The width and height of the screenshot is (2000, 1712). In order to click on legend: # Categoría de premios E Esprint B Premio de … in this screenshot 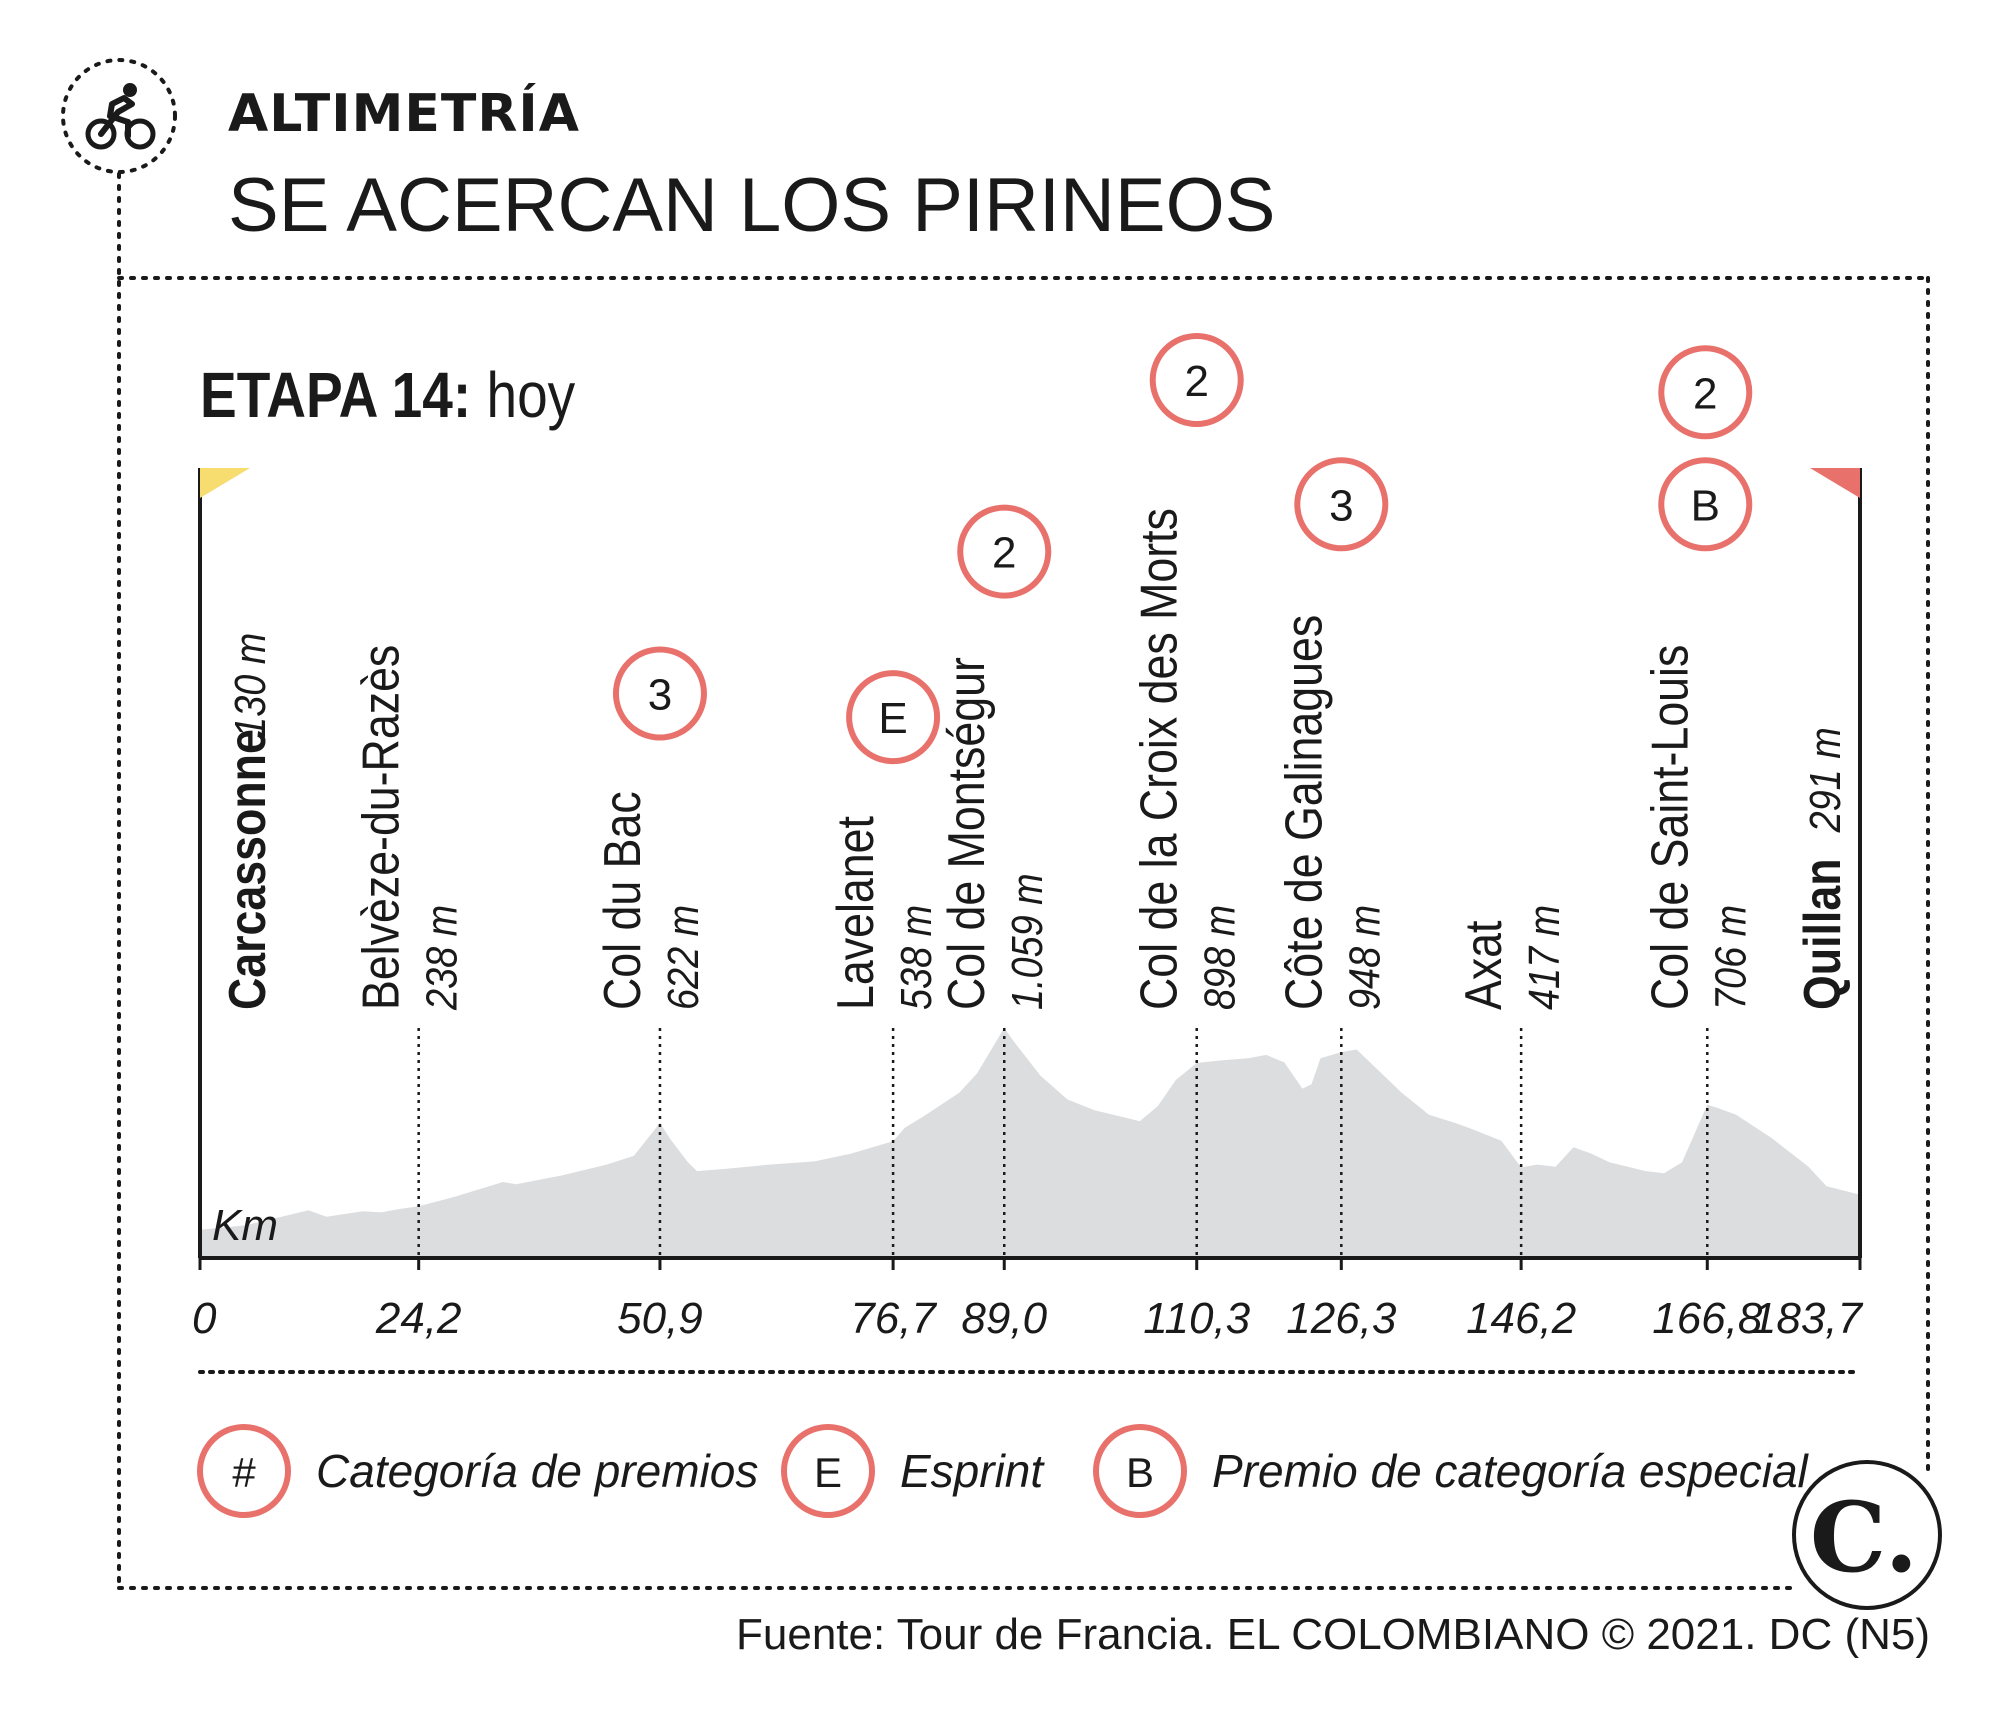, I will do `click(1003, 1471)`.